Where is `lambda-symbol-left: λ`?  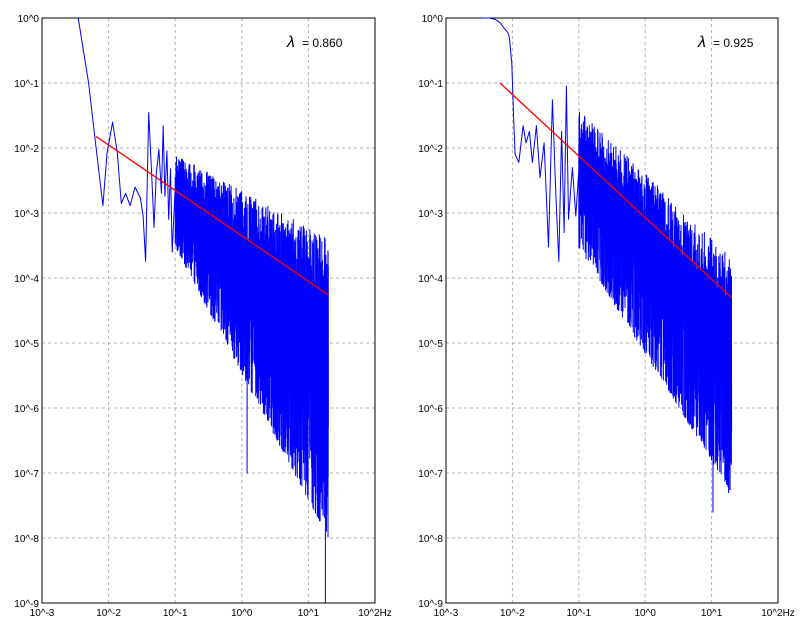 lambda-symbol-left: λ is located at coordinates (290, 42).